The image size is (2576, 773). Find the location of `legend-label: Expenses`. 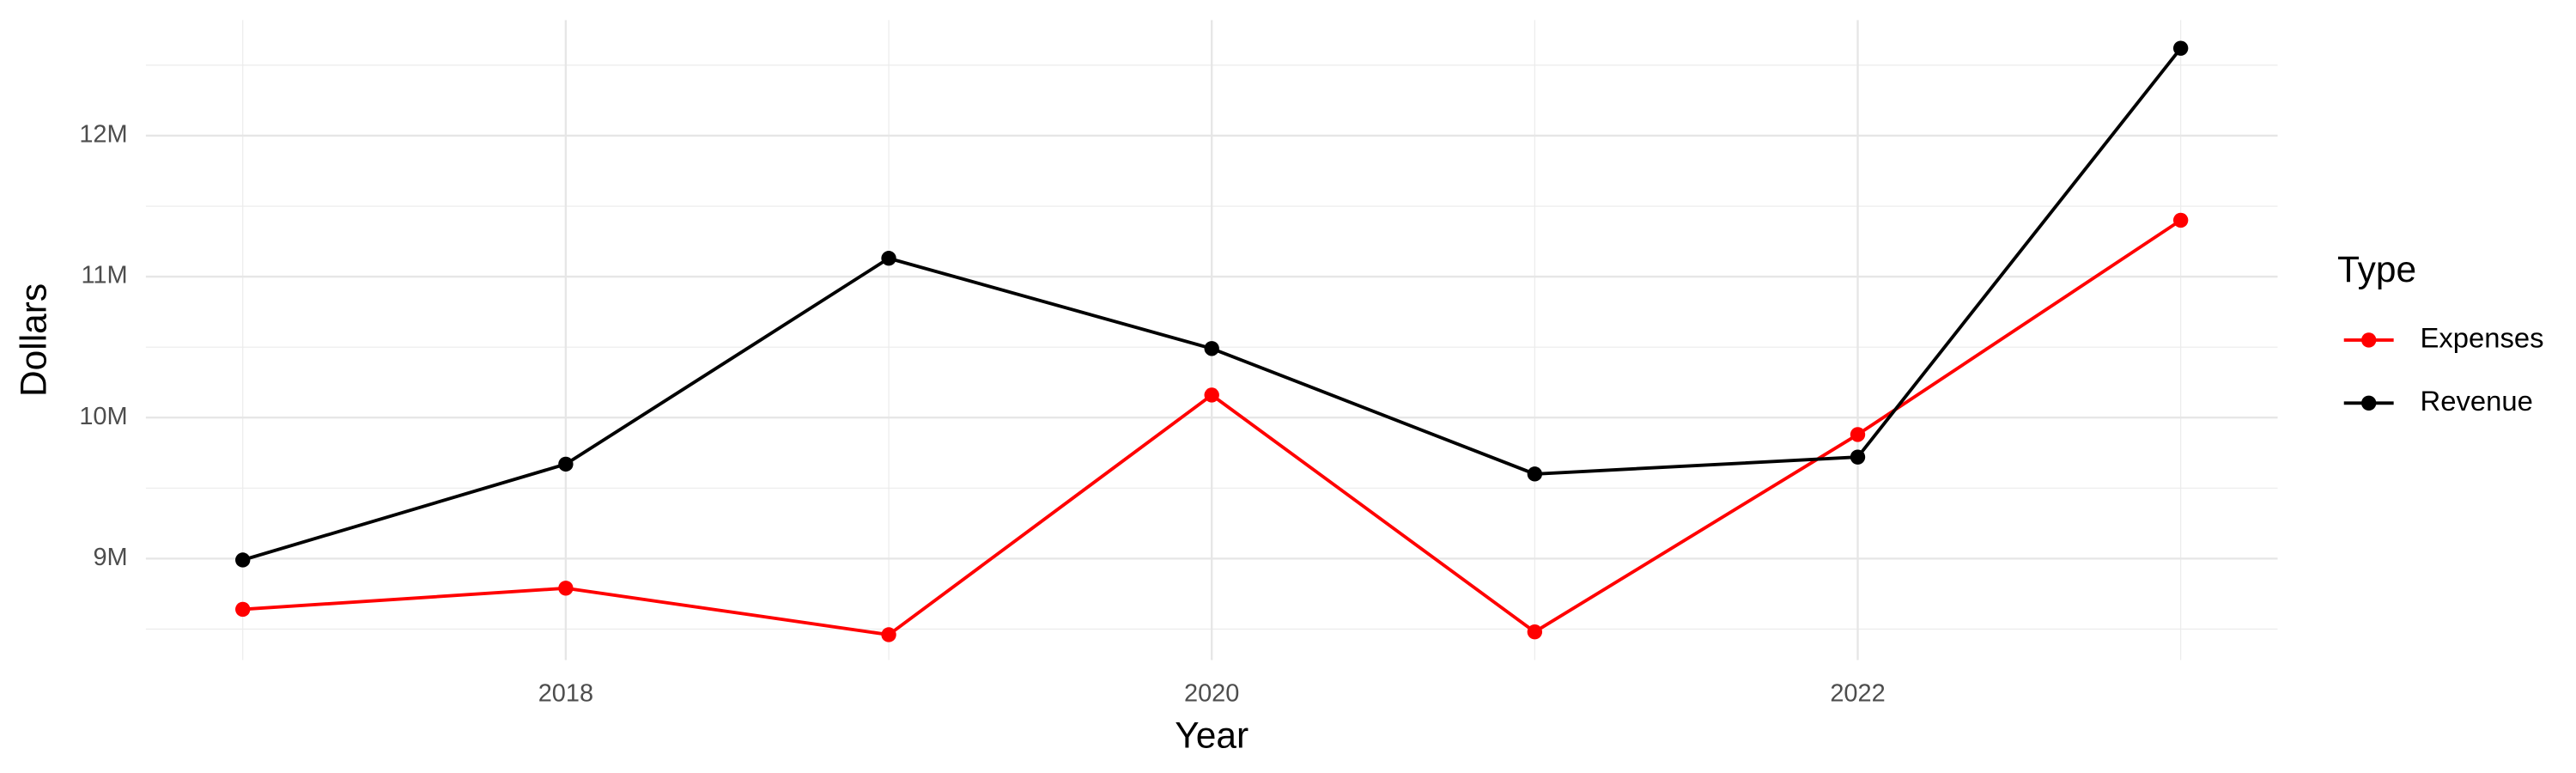

legend-label: Expenses is located at coordinates (2482, 338).